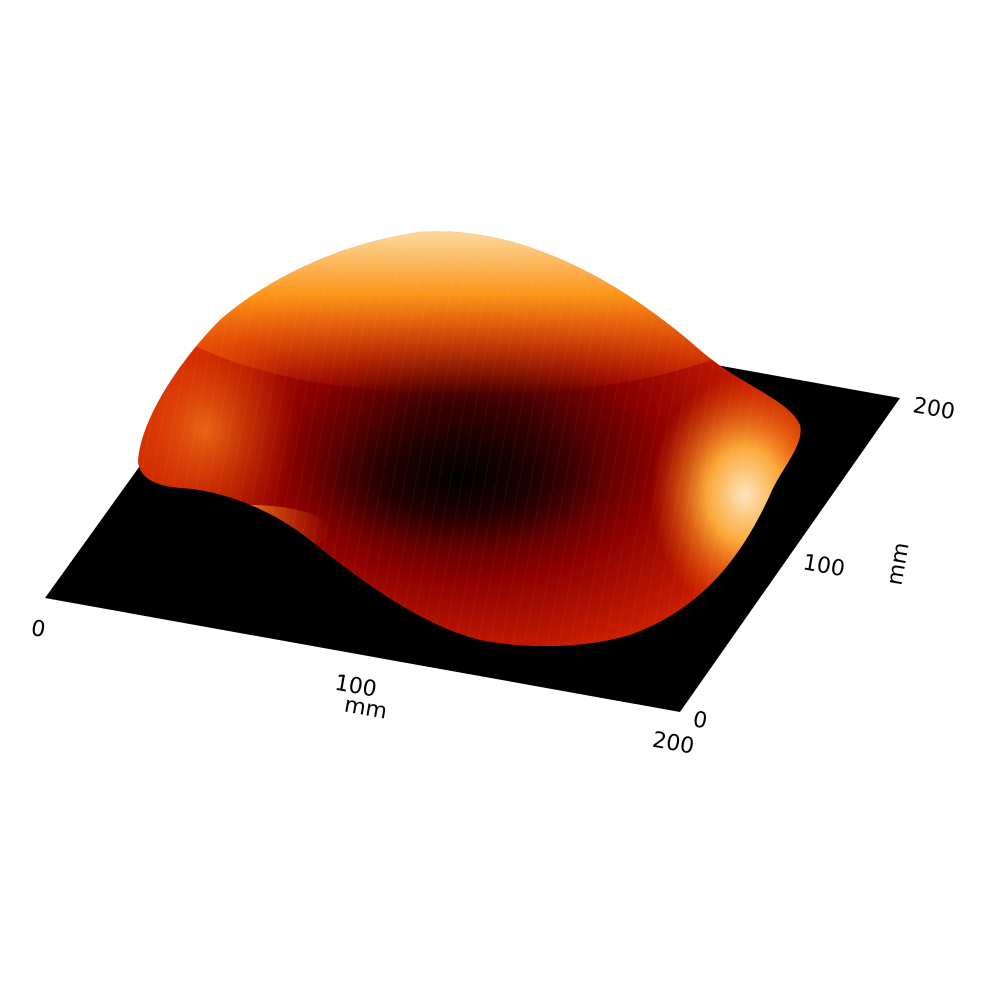 This screenshot has height=1000, width=1000. Describe the element at coordinates (899, 564) in the screenshot. I see `y-axis-label: mm` at that location.